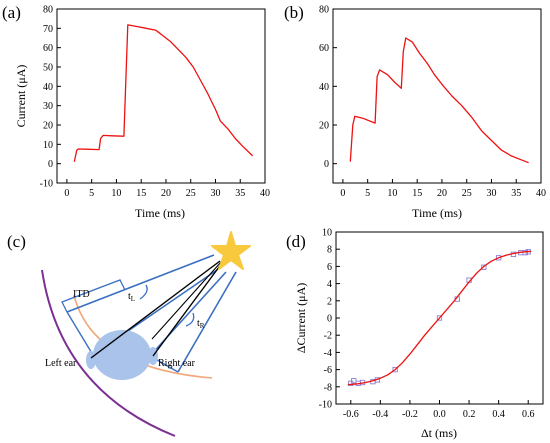 This screenshot has width=550, height=443. I want to click on x-ticks-b: 0 5 10 15 20 25 30 35 40, so click(443, 189).